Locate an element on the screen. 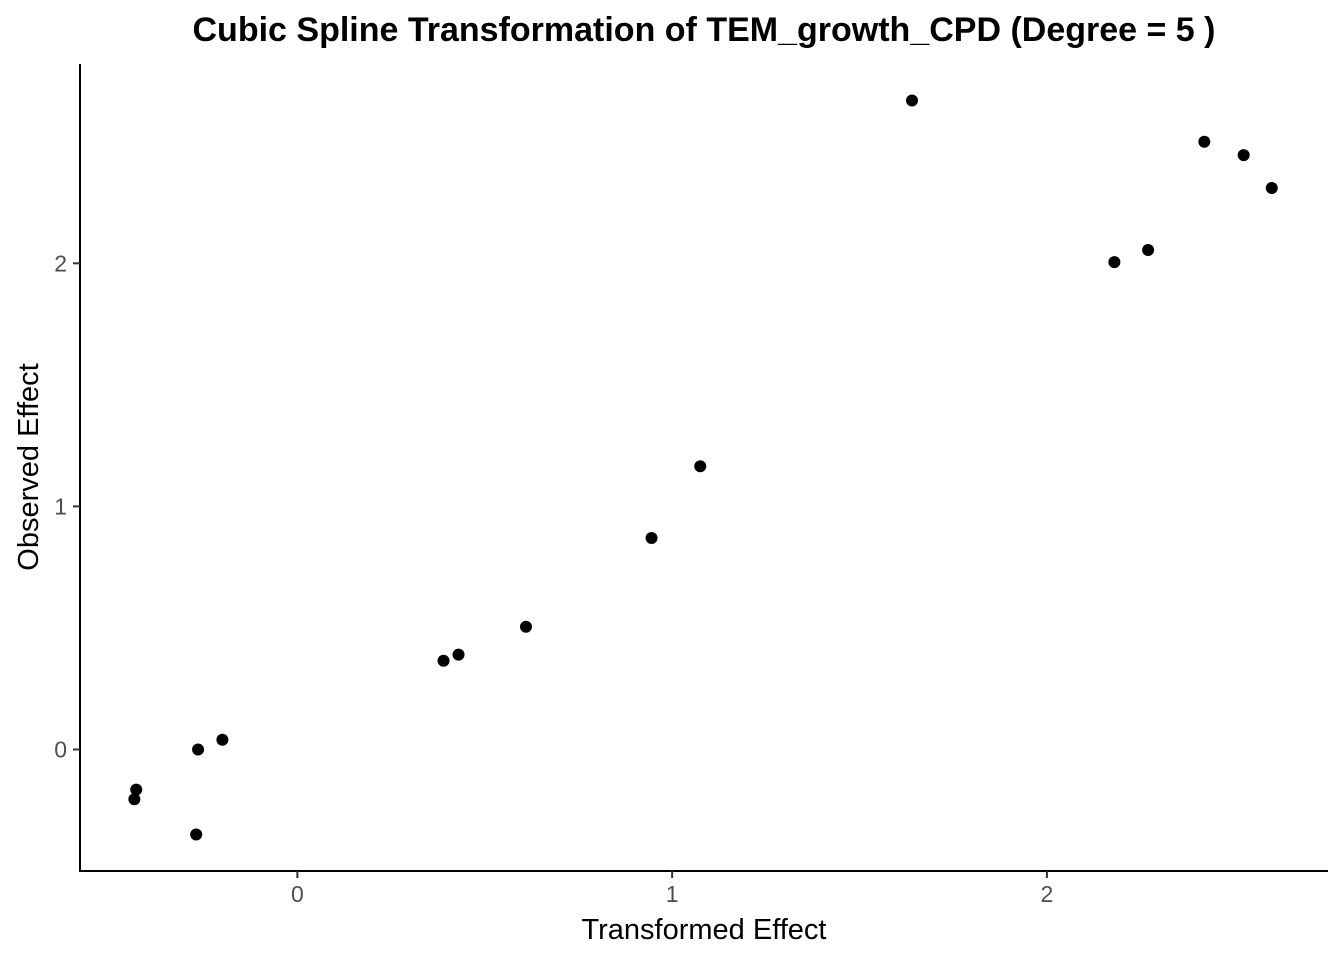 Image resolution: width=1344 pixels, height=960 pixels. y-tick-label: 1 is located at coordinates (60, 506).